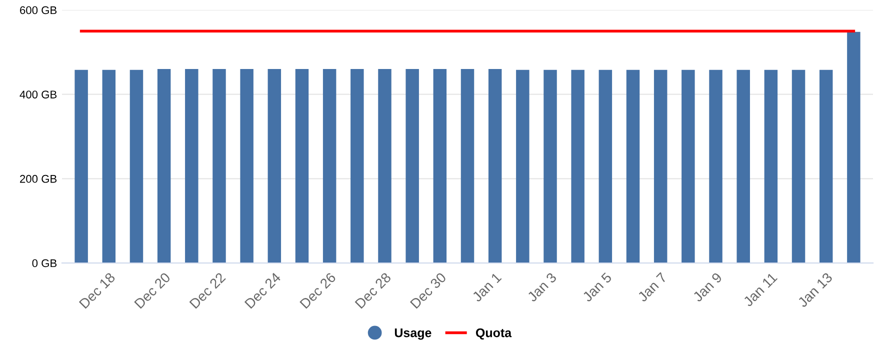 The height and width of the screenshot is (351, 877). Describe the element at coordinates (44, 263) in the screenshot. I see `y-tick-label: 0 GB` at that location.